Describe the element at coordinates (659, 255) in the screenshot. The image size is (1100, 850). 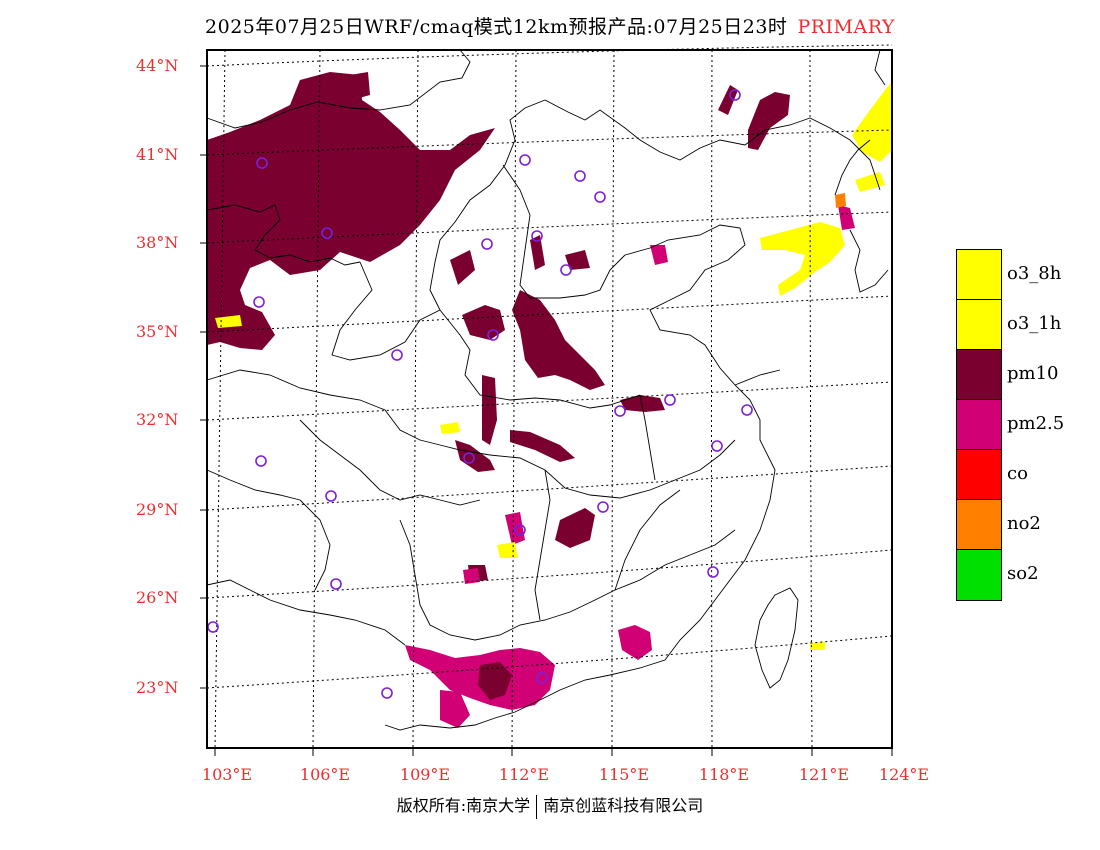
I see `pm25-patch-hebei` at that location.